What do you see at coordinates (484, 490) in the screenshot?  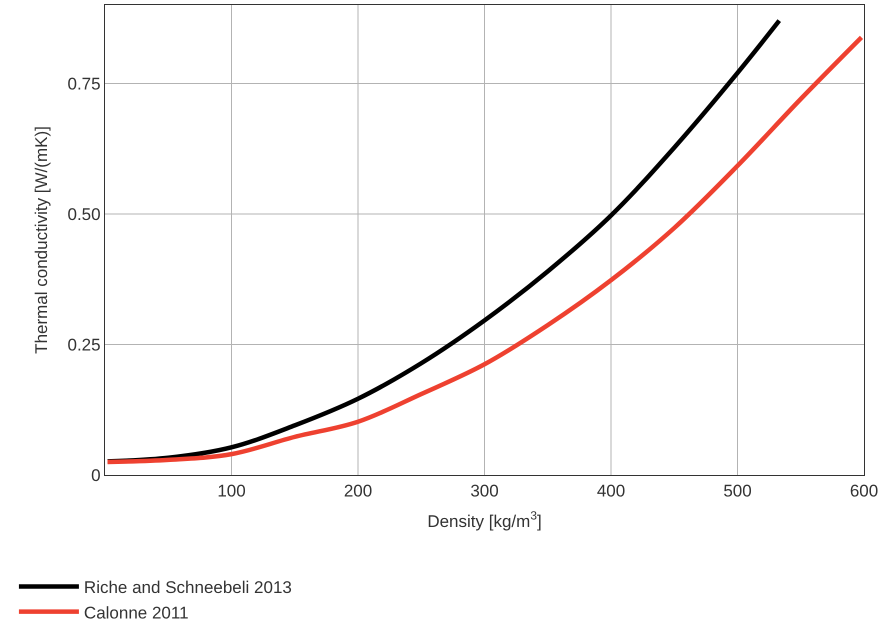 I see `x-tick-label: 300` at bounding box center [484, 490].